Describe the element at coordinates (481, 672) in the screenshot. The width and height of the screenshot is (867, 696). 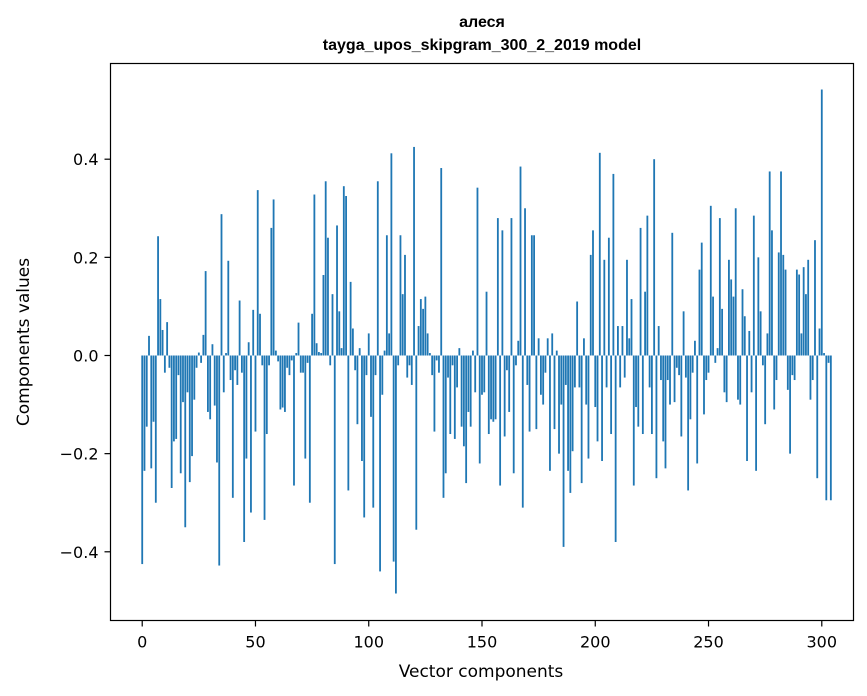
I see `x-axis-label: Vector components` at that location.